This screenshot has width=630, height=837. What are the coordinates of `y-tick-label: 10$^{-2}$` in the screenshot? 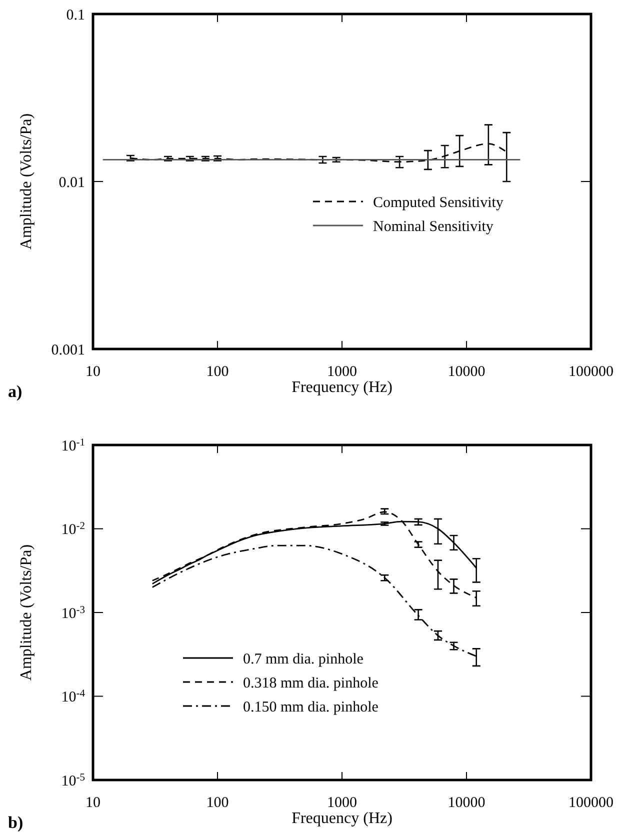 It's located at (73, 529).